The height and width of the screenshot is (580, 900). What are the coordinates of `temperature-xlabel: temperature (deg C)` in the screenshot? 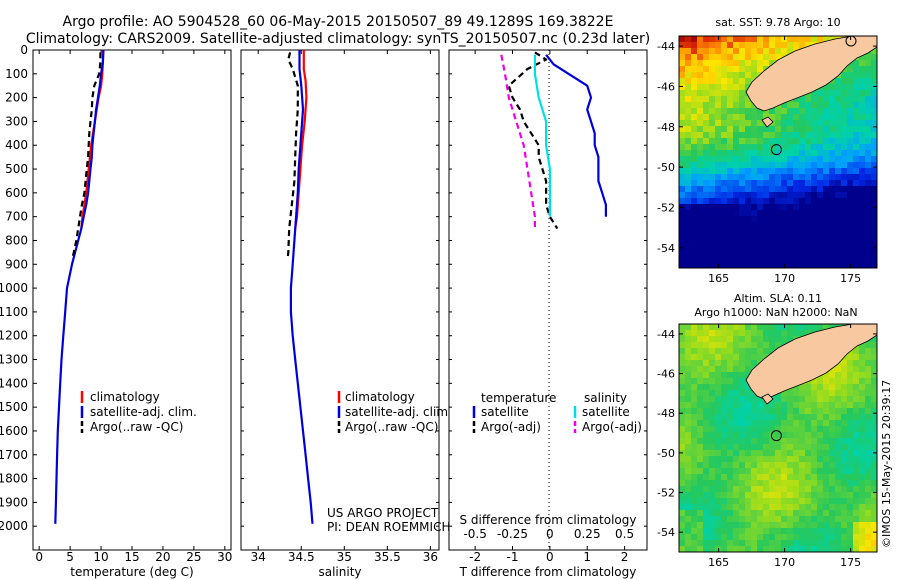 It's located at (131, 572).